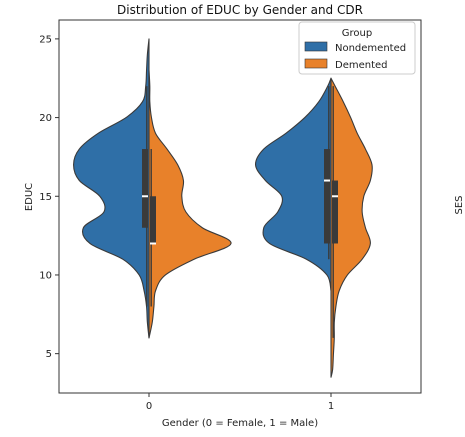 This screenshot has height=437, width=465. Describe the element at coordinates (45, 118) in the screenshot. I see `y-tick-label: 20` at that location.